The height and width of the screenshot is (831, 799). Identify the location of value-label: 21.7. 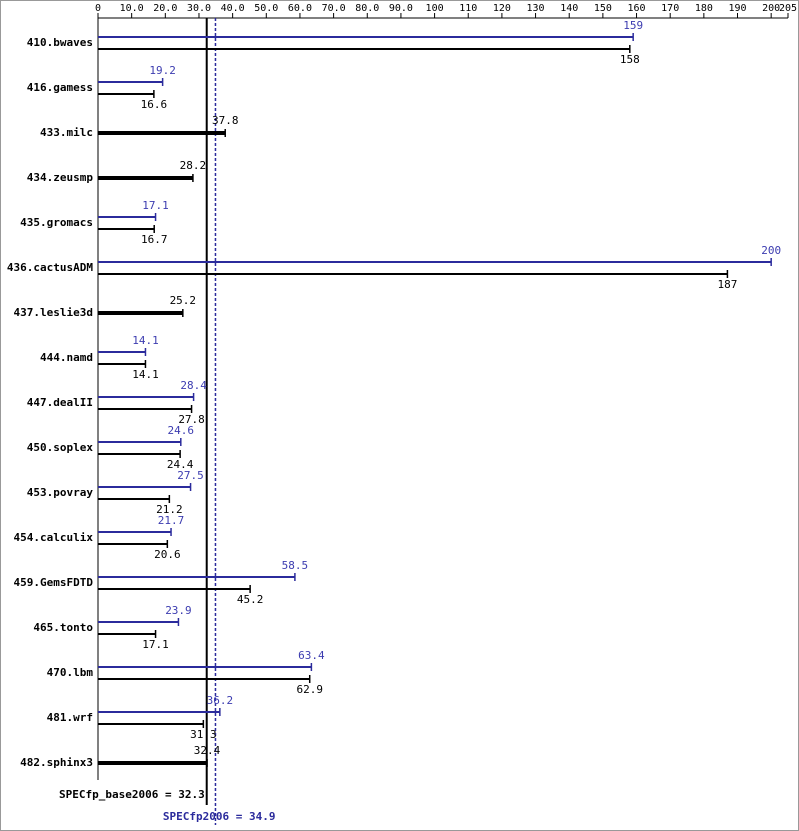
(171, 520).